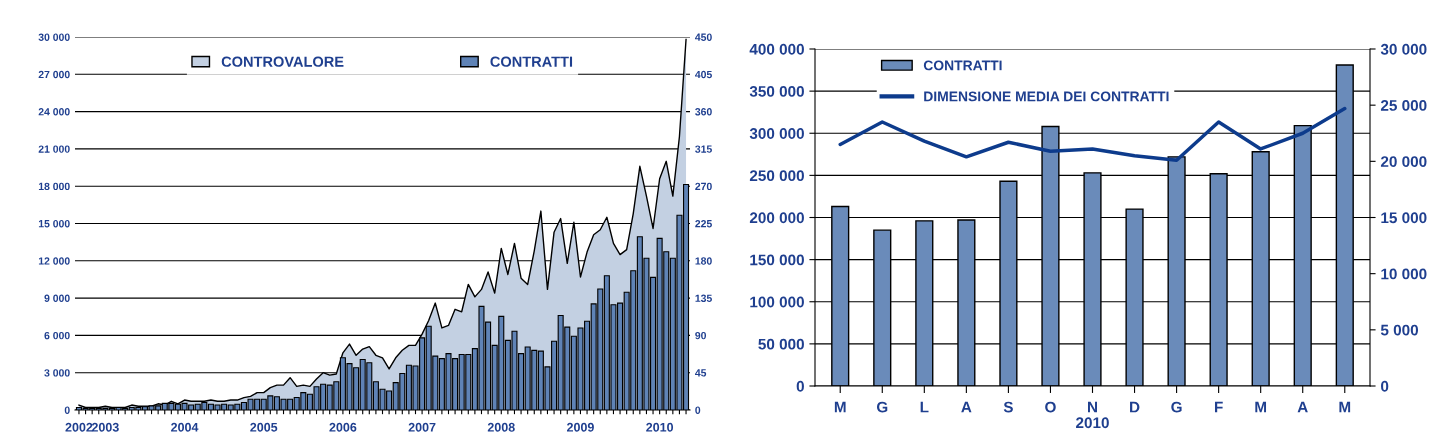  Describe the element at coordinates (777, 260) in the screenshot. I see `y-tick-label: 150 000` at that location.